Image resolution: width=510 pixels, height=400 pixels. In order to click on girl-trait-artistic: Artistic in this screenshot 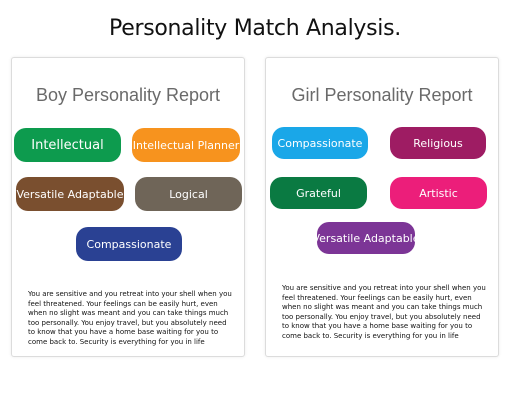, I will do `click(438, 193)`.